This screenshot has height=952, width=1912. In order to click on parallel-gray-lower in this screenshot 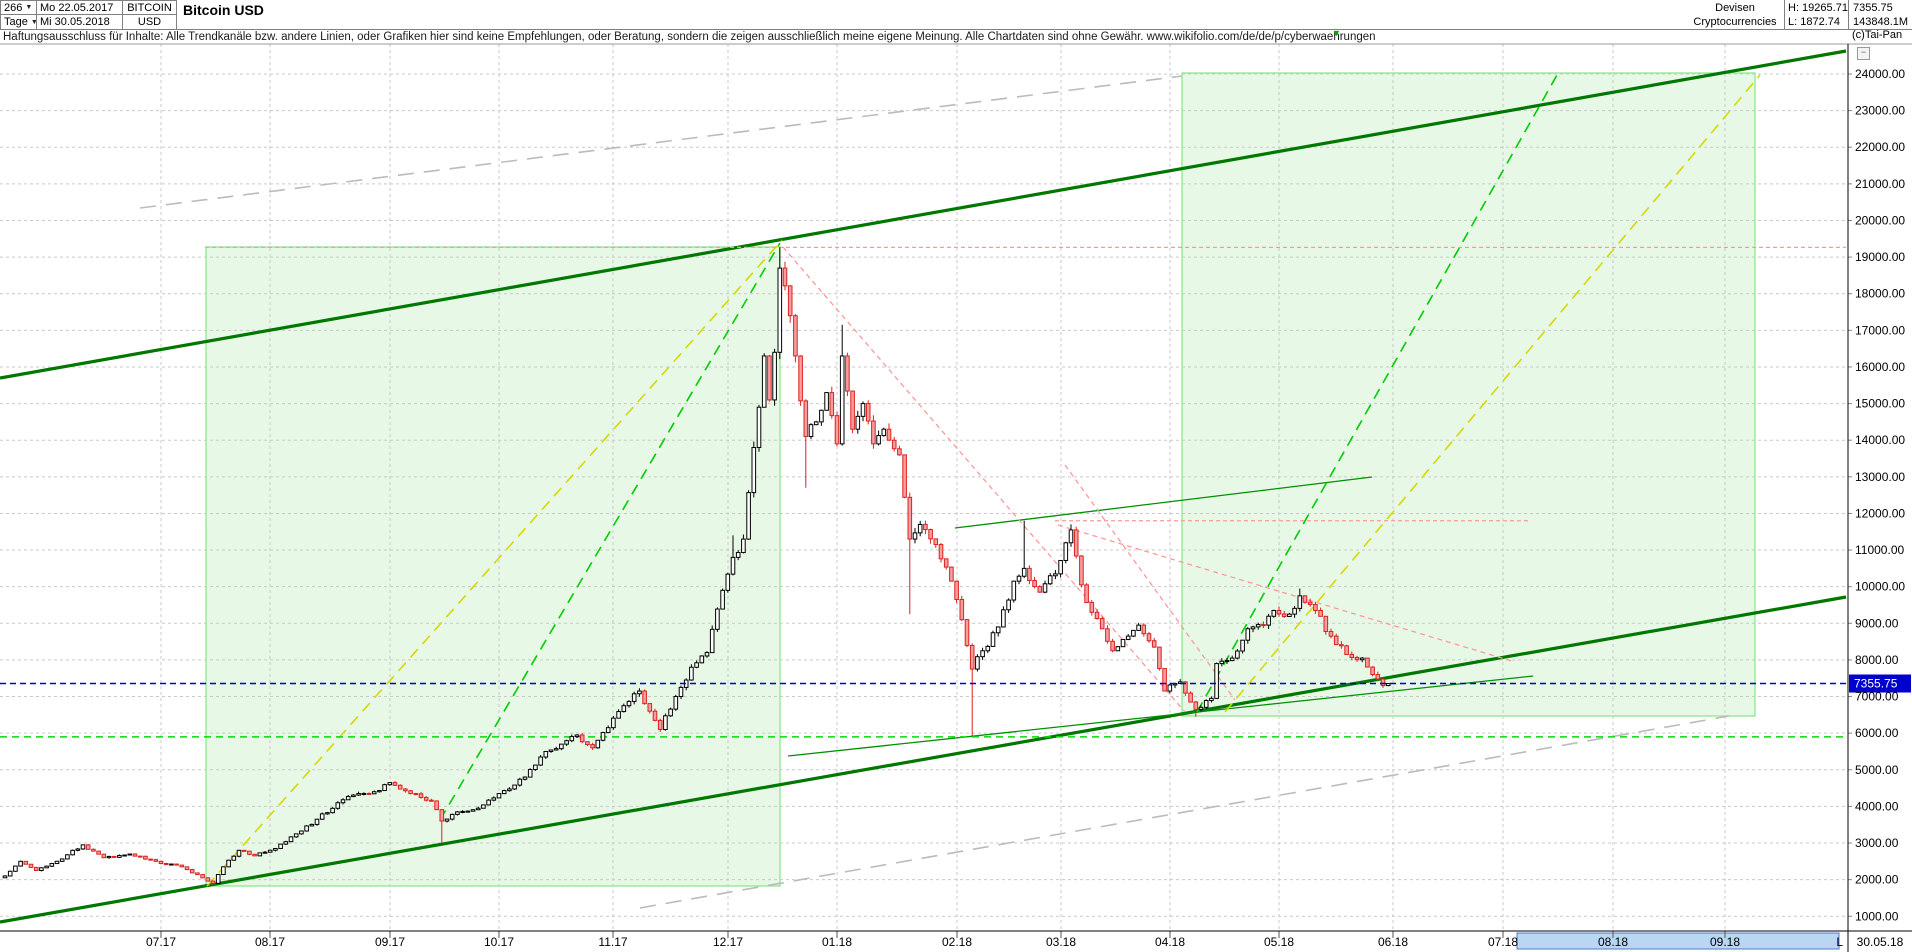, I will do `click(1184, 812)`.